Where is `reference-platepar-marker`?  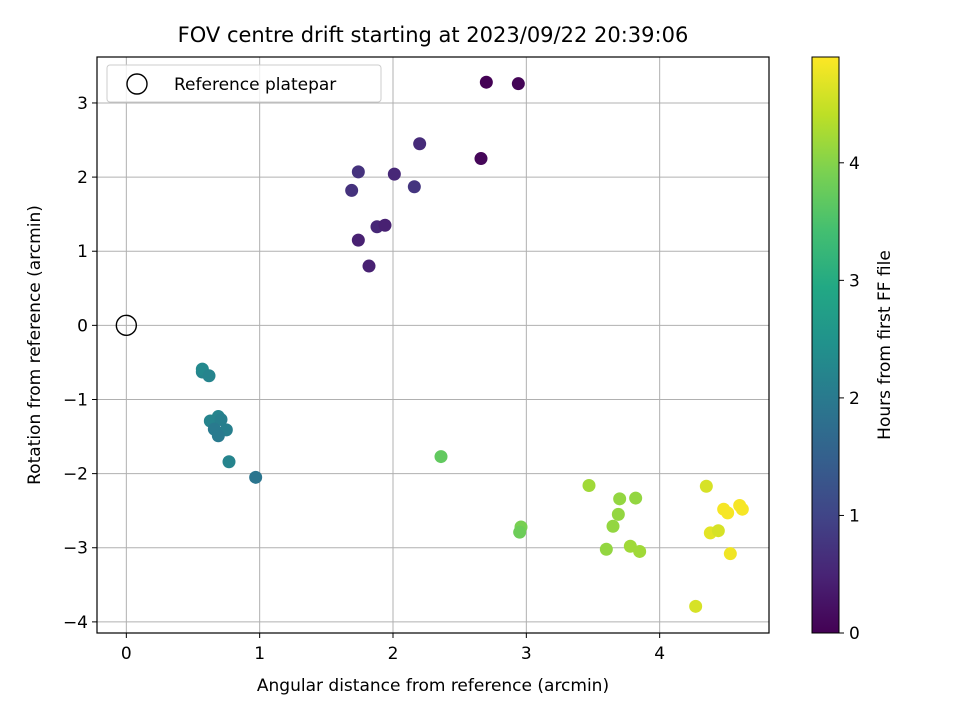 reference-platepar-marker is located at coordinates (126, 325).